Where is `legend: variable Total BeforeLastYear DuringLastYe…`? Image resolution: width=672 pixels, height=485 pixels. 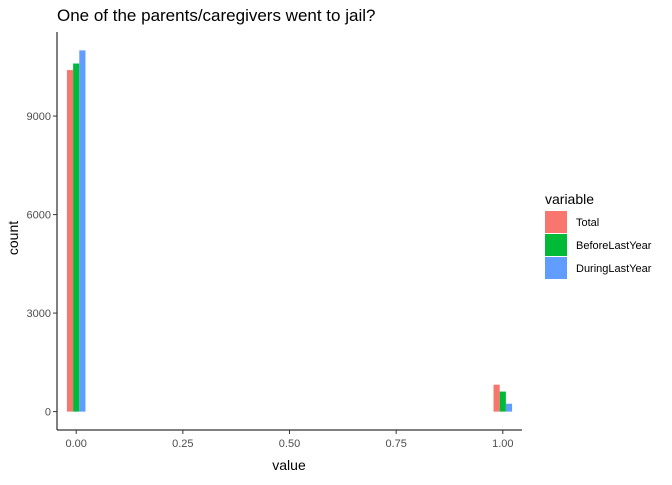
legend: variable Total BeforeLastYear DuringLastYe… is located at coordinates (598, 235).